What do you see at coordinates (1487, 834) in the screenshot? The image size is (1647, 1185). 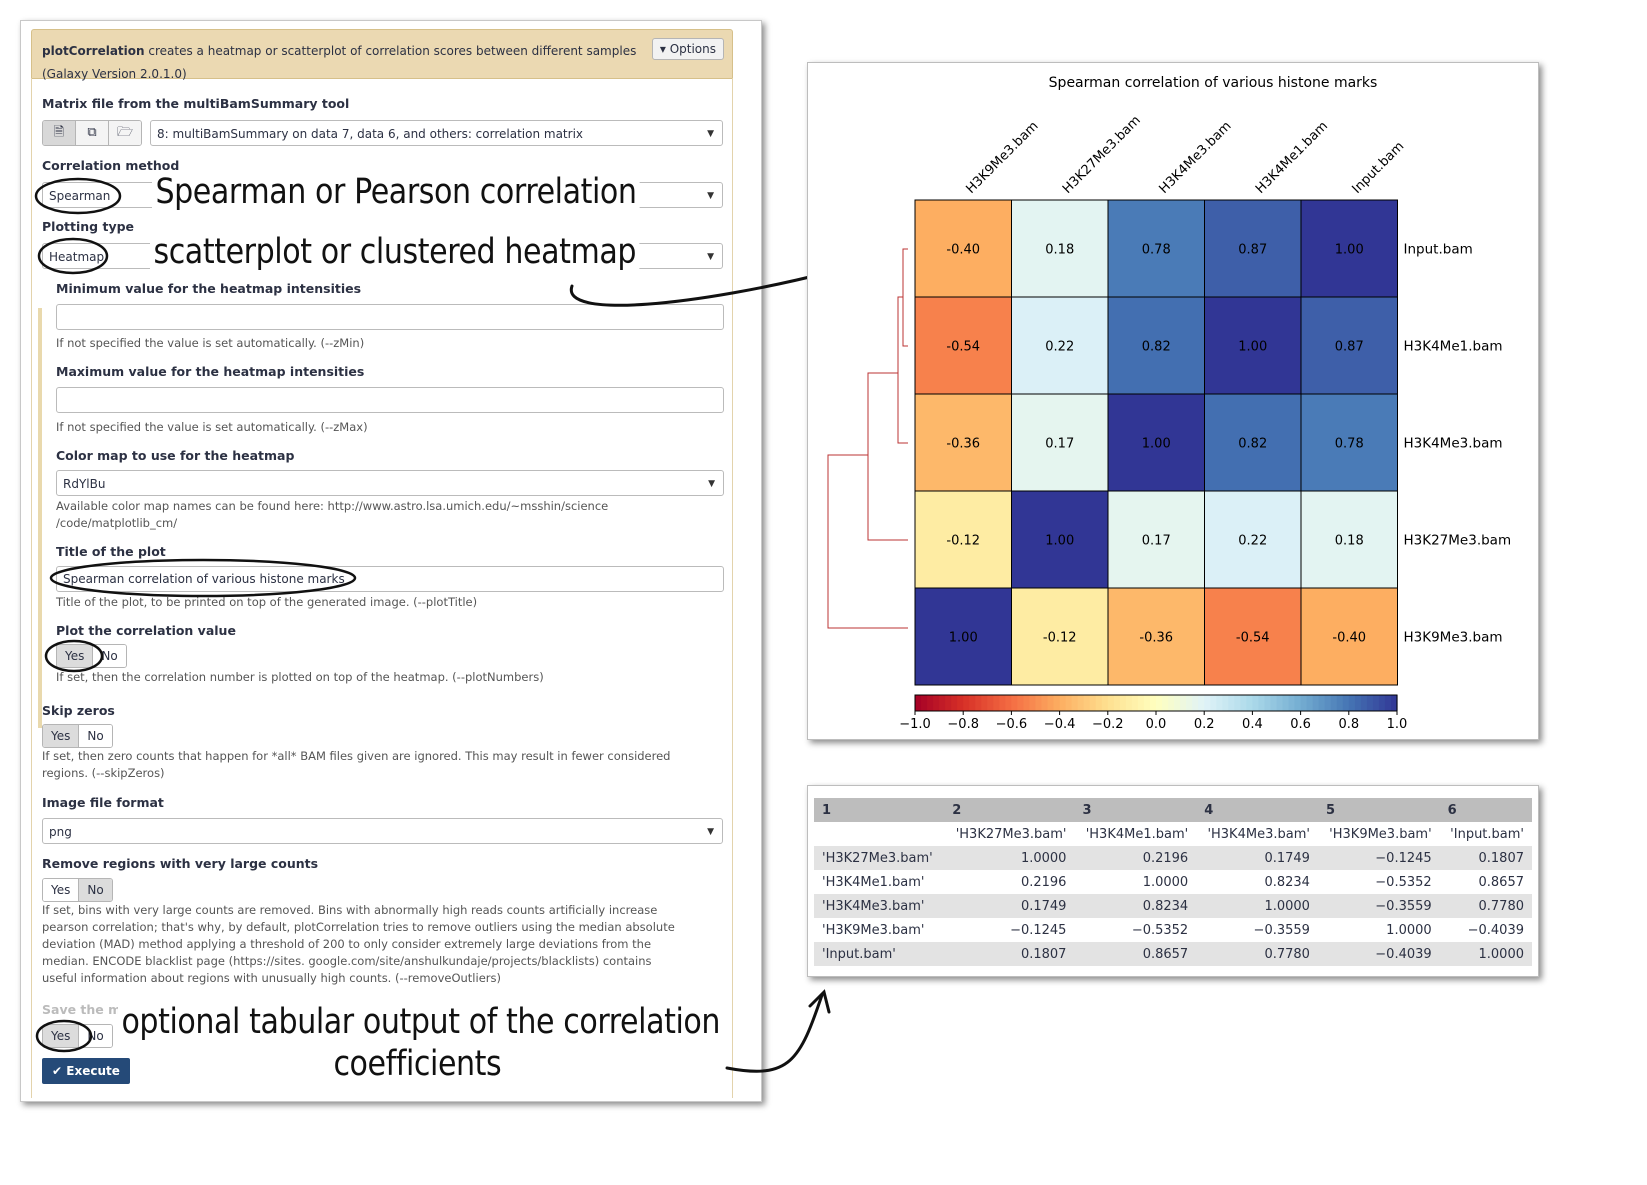 I see `table-header-cell: 'Input.bam'` at bounding box center [1487, 834].